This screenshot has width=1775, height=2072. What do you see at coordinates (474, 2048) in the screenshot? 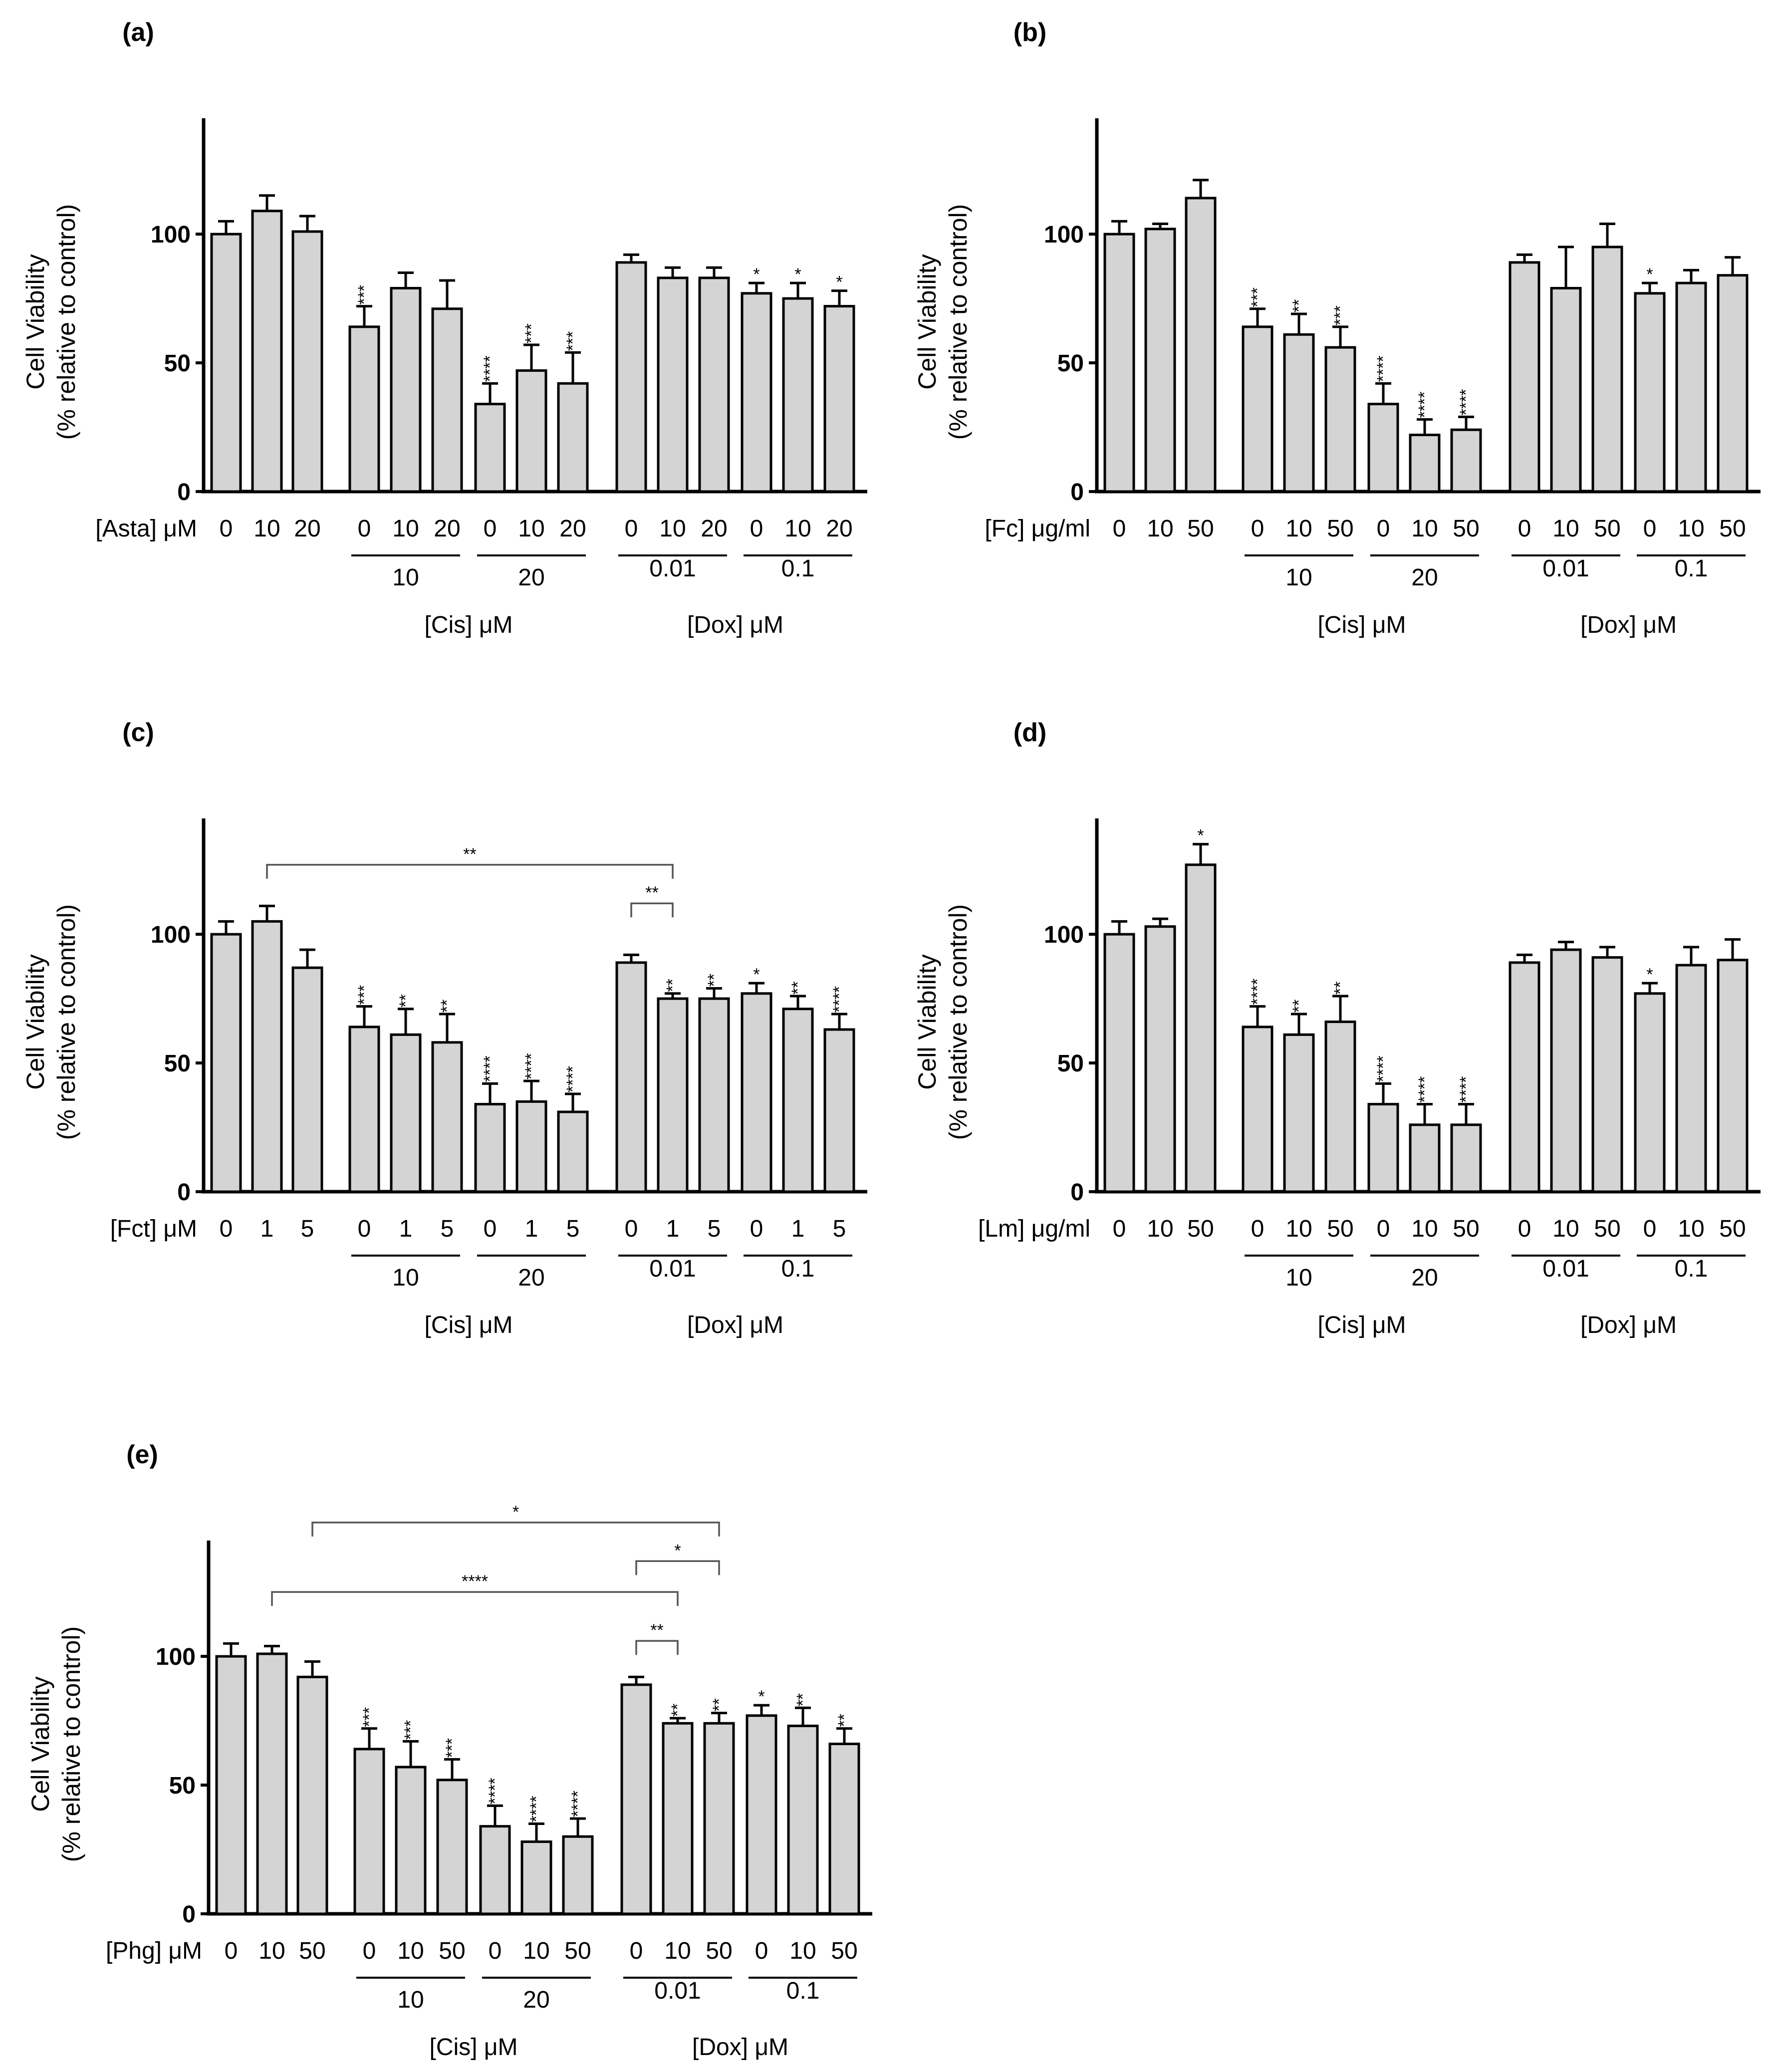
I see `supergroup-label: [Cis] μM` at bounding box center [474, 2048].